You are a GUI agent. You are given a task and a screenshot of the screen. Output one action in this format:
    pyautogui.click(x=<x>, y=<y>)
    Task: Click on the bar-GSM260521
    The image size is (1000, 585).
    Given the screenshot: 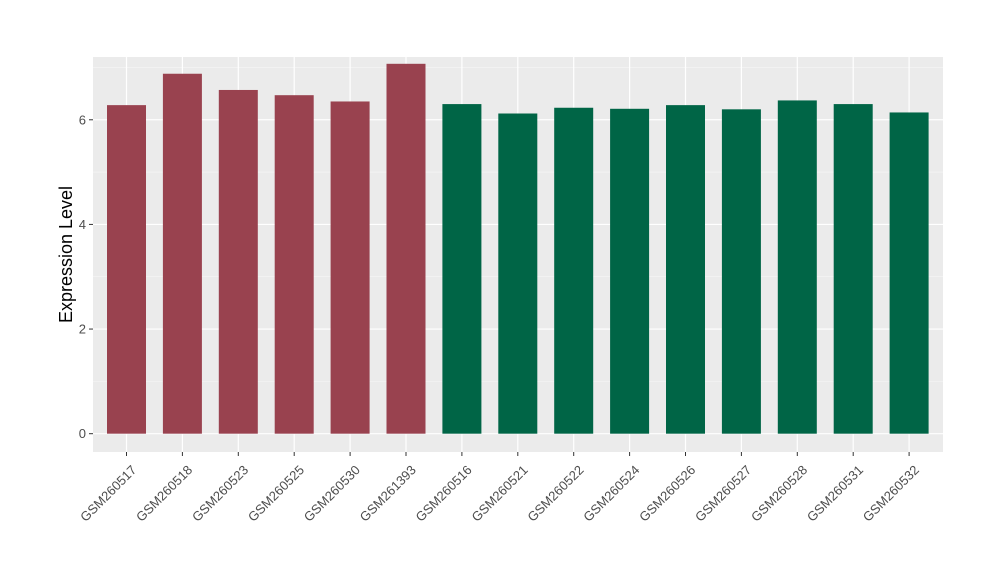 What is the action you would take?
    pyautogui.click(x=518, y=273)
    